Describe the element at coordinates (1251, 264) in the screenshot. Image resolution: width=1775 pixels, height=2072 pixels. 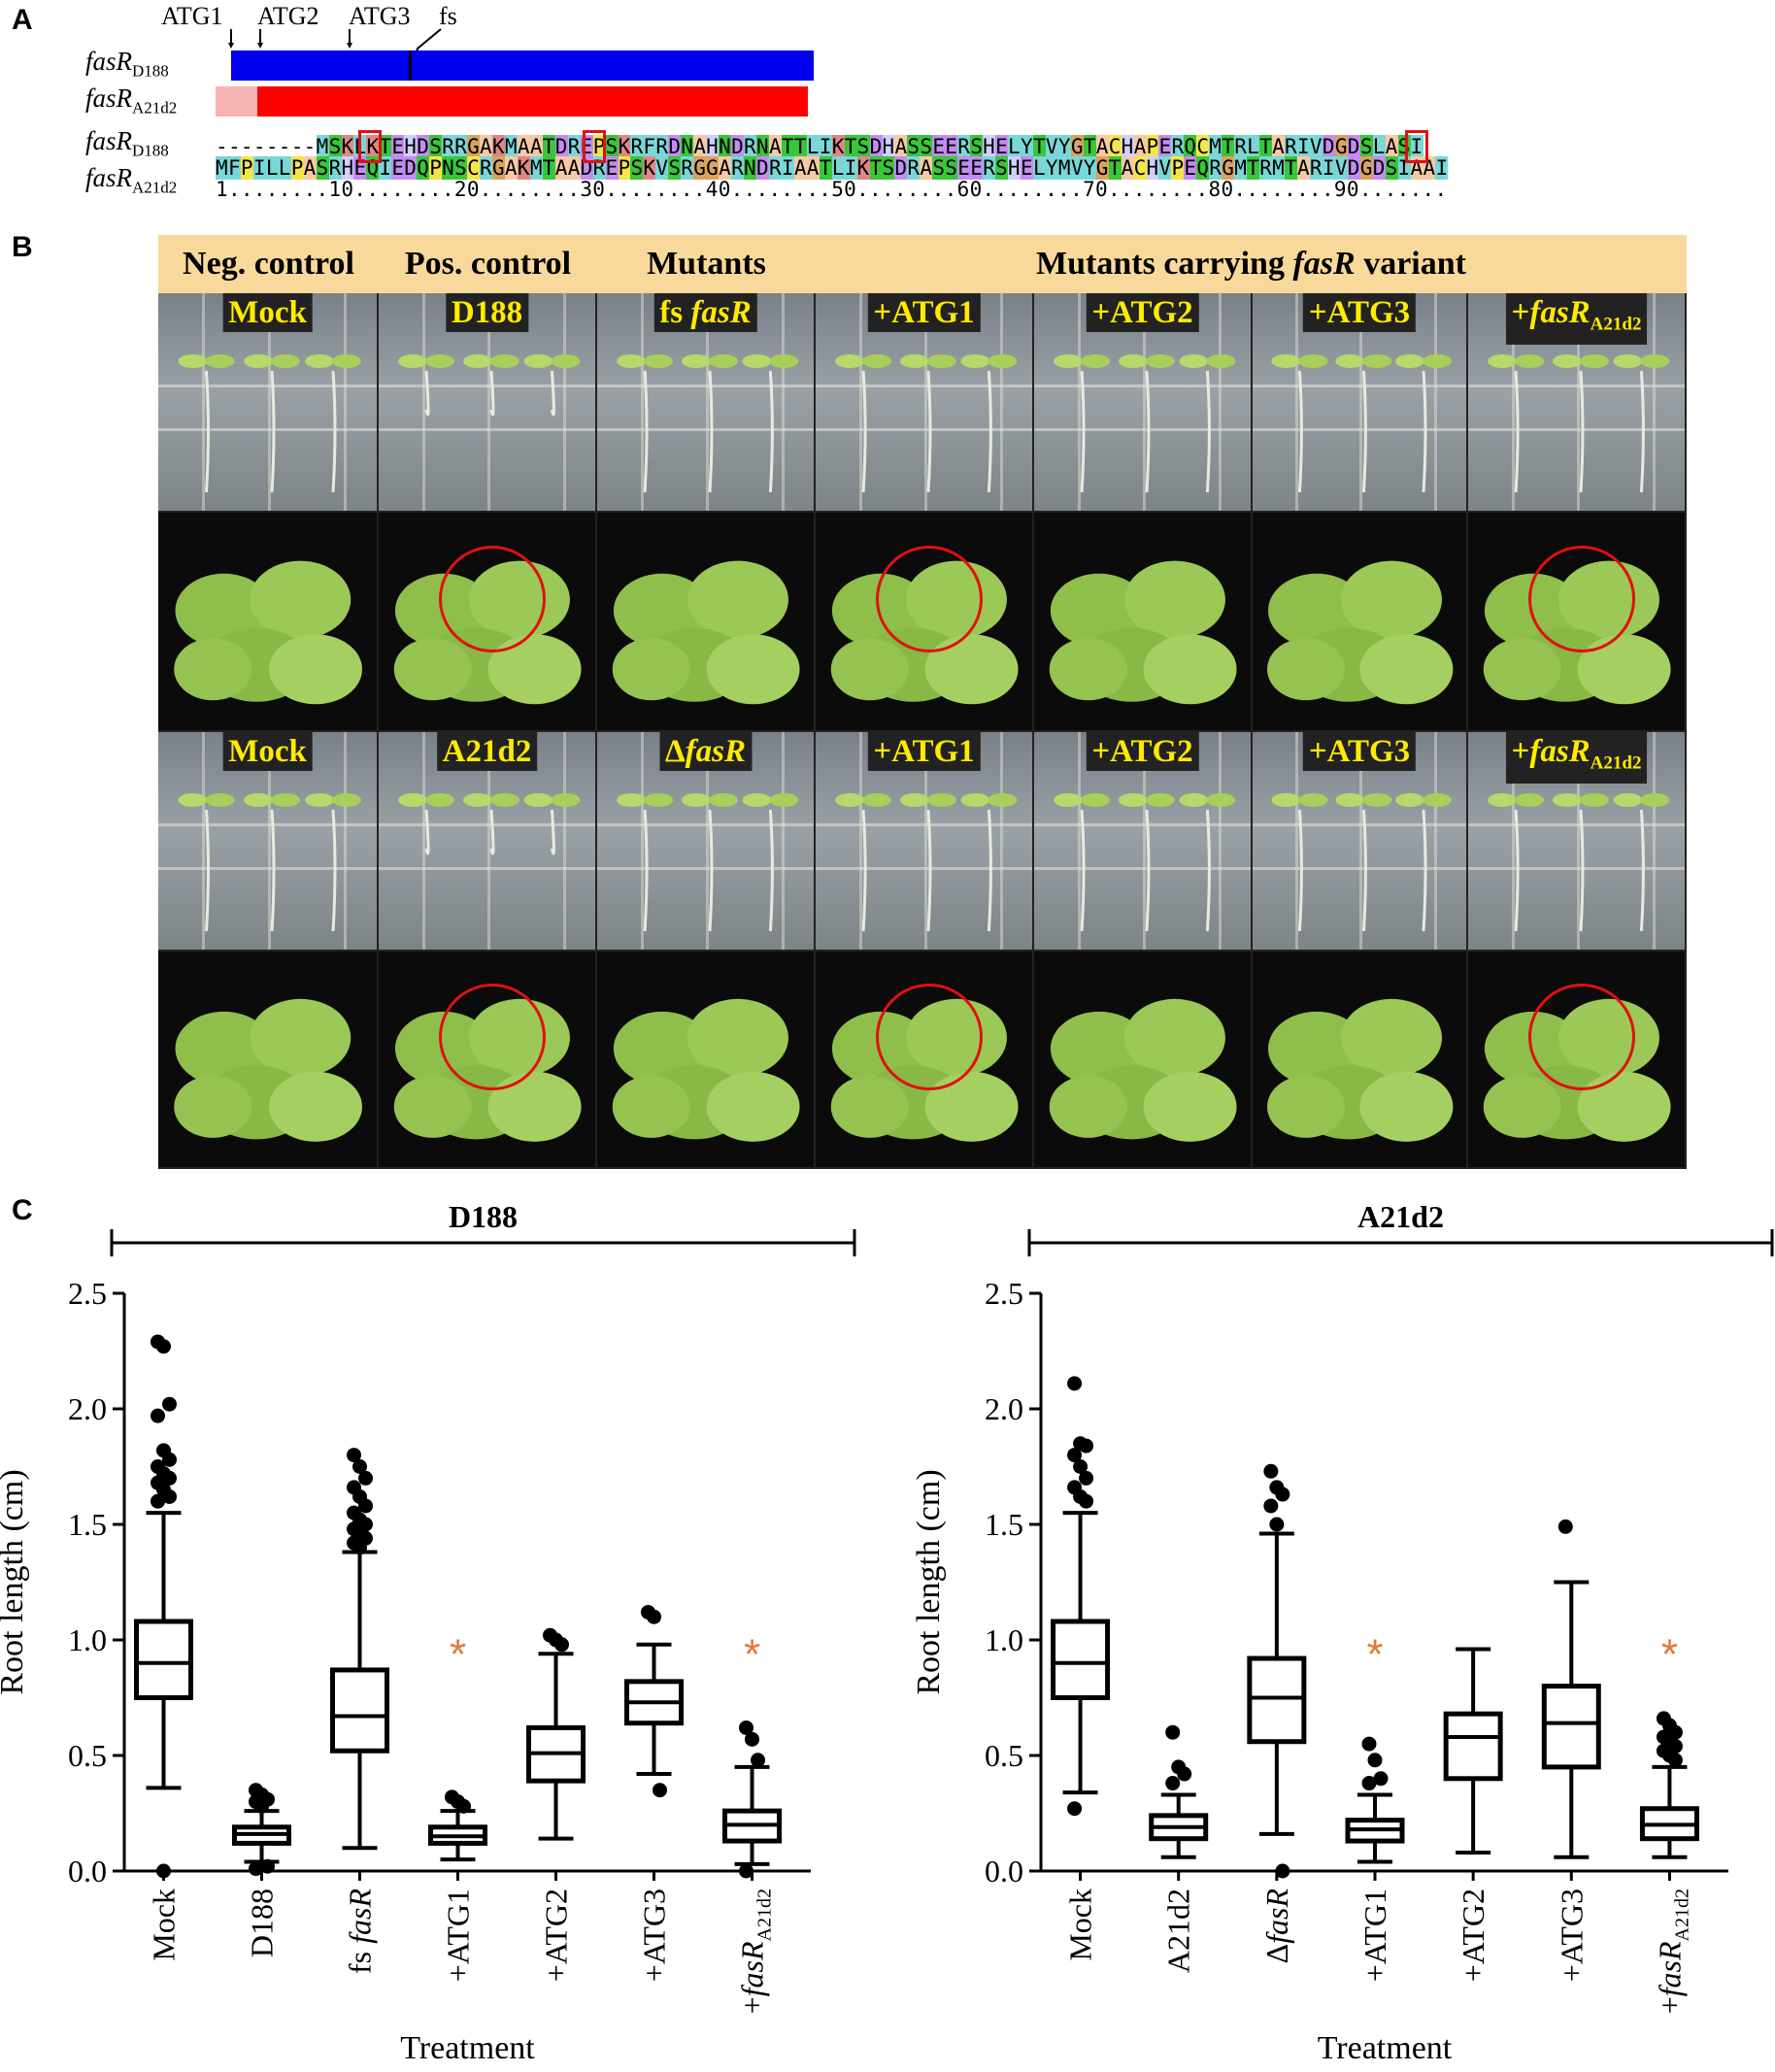
I see `header-mutants-carrying: Mutants carrying fasR variant` at that location.